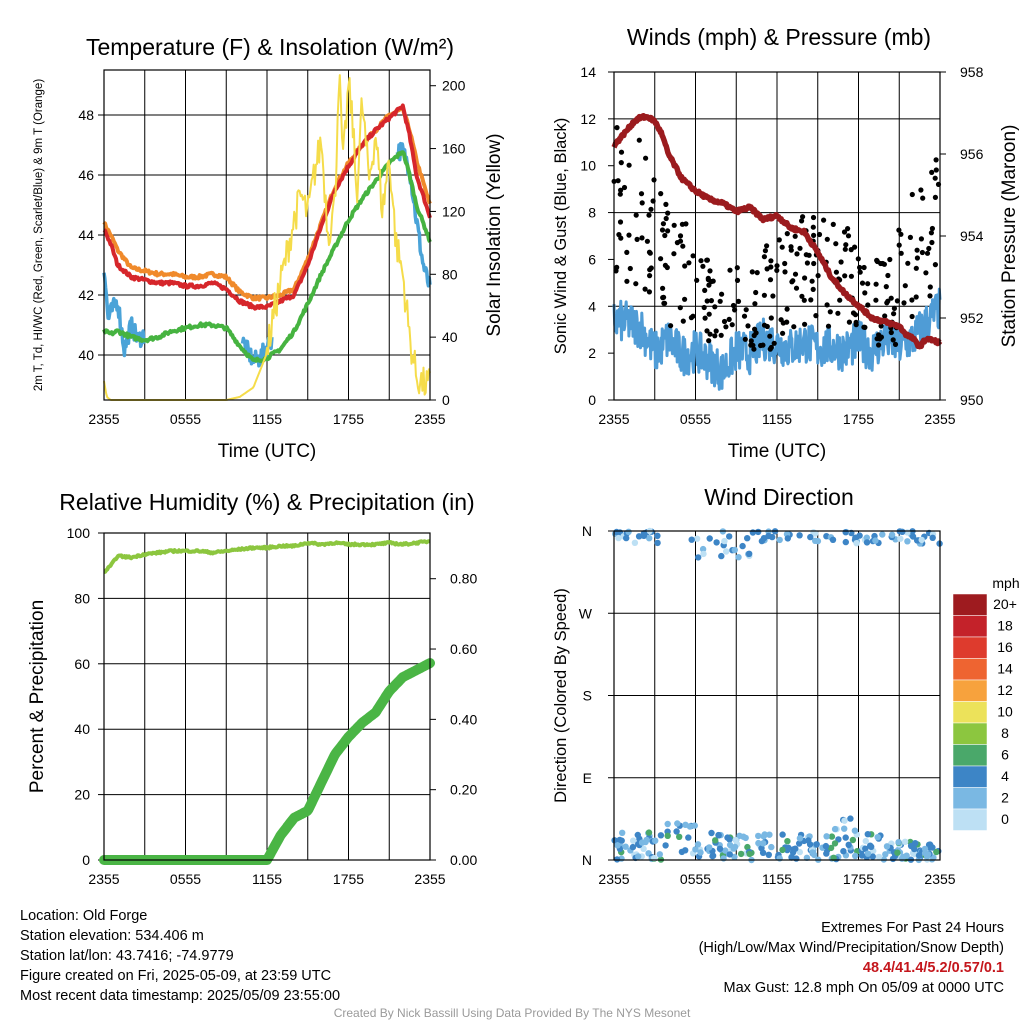 The image size is (1024, 1024). Describe the element at coordinates (463, 790) in the screenshot. I see `rh-ytick-right-label: 0.20` at that location.